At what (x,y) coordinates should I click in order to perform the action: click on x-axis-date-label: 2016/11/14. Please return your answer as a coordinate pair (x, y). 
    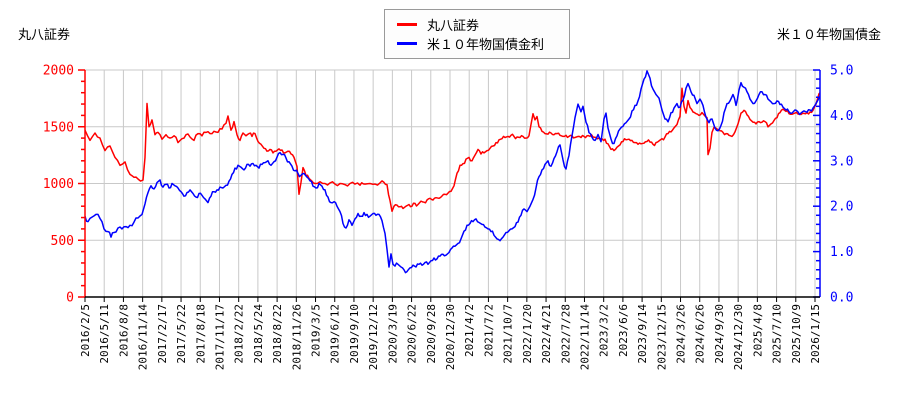
    Looking at the image, I should click on (143, 337).